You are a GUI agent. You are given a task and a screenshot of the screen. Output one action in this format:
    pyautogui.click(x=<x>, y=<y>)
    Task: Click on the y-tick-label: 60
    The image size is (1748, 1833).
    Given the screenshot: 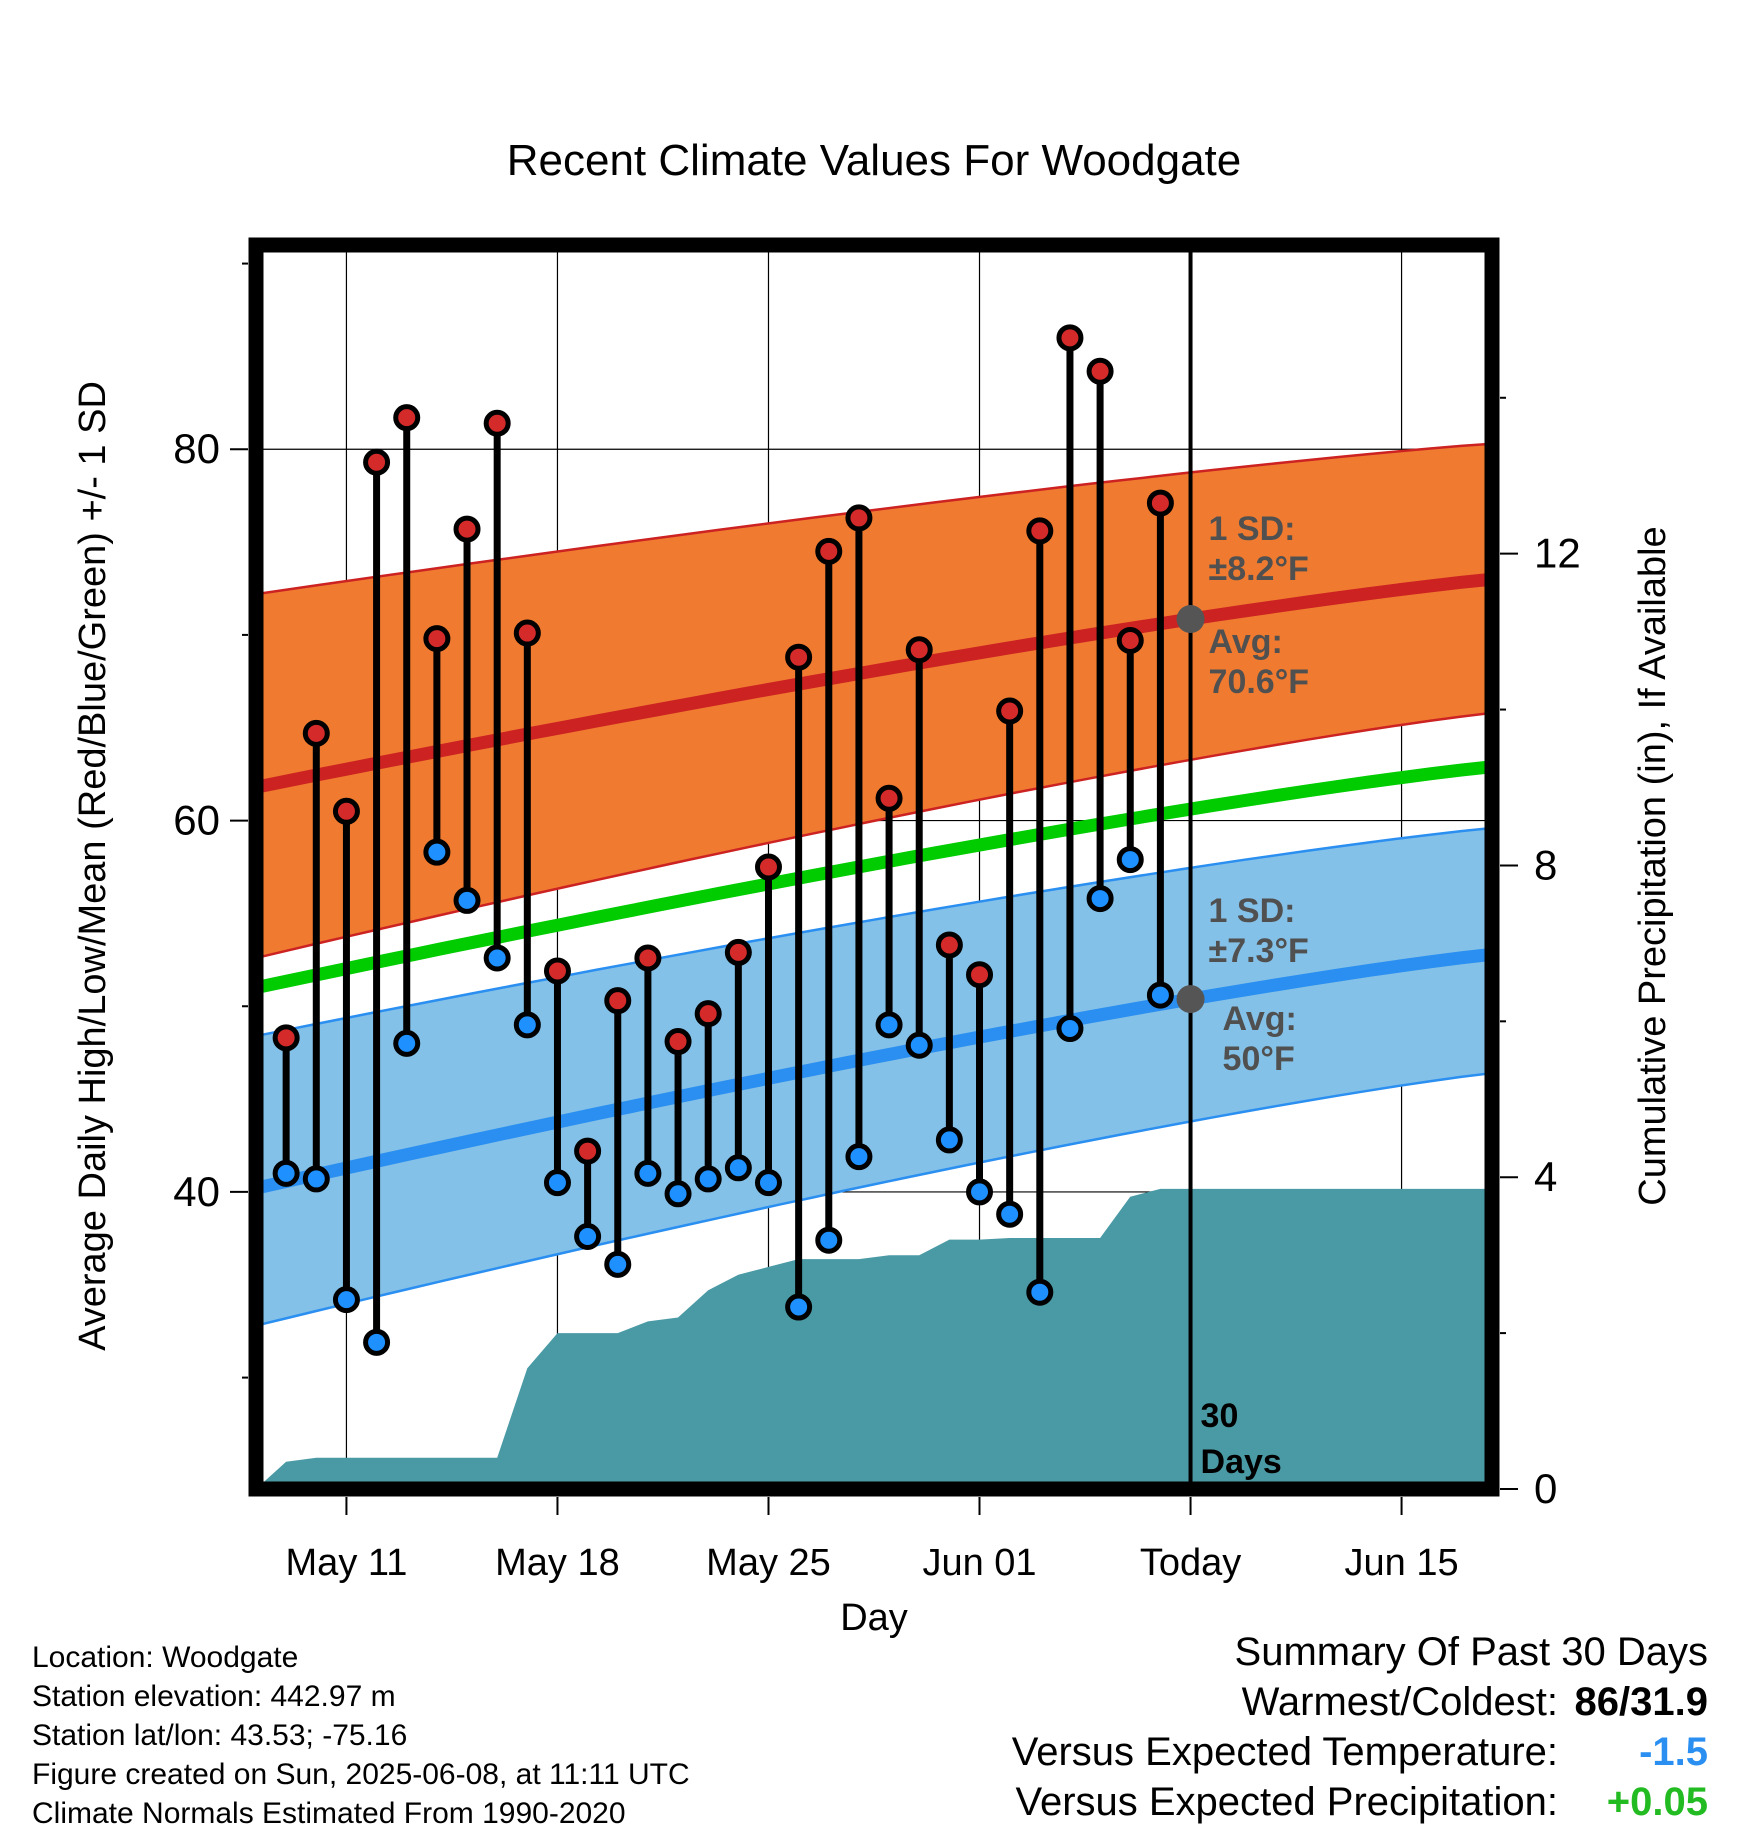 What is the action you would take?
    pyautogui.click(x=196, y=820)
    